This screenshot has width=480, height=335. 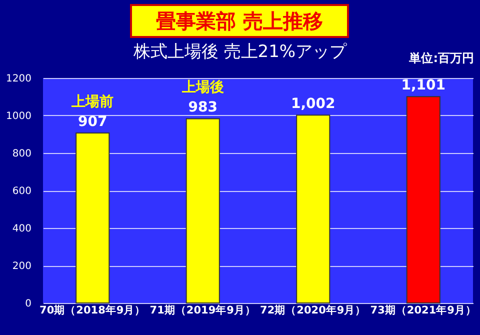 I want to click on data-label: 1,101, so click(x=423, y=86).